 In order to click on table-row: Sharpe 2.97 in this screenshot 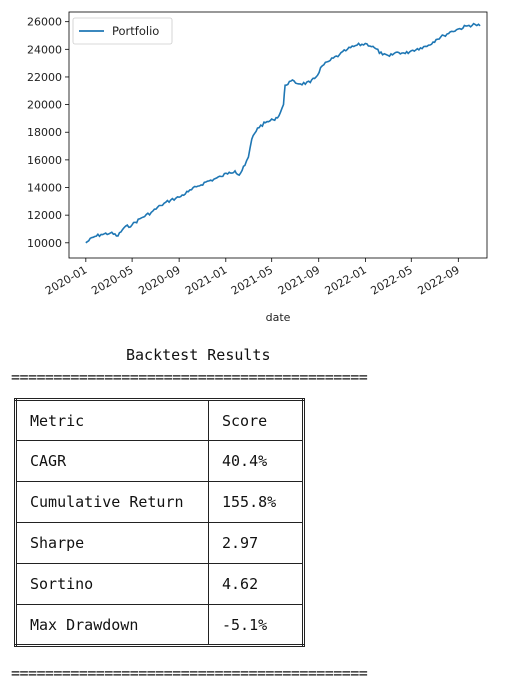, I will do `click(159, 543)`.